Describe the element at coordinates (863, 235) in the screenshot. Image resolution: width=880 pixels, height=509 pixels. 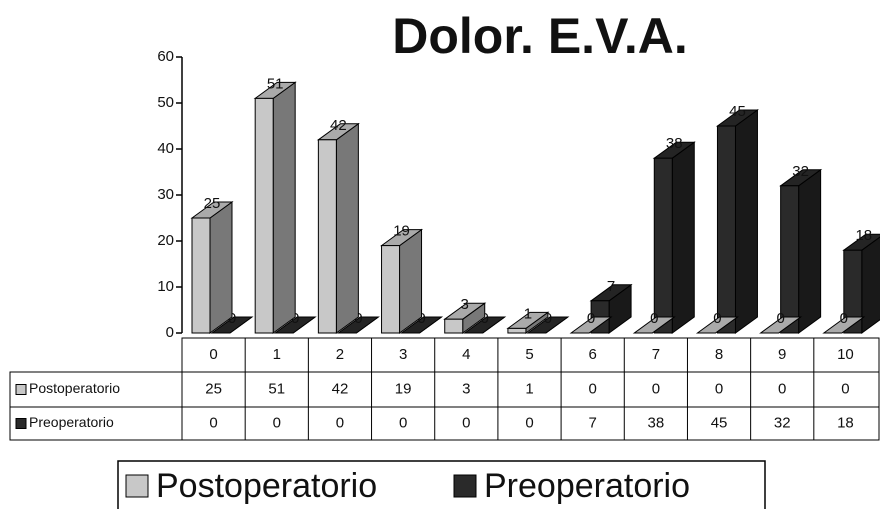
I see `data-label: 18` at that location.